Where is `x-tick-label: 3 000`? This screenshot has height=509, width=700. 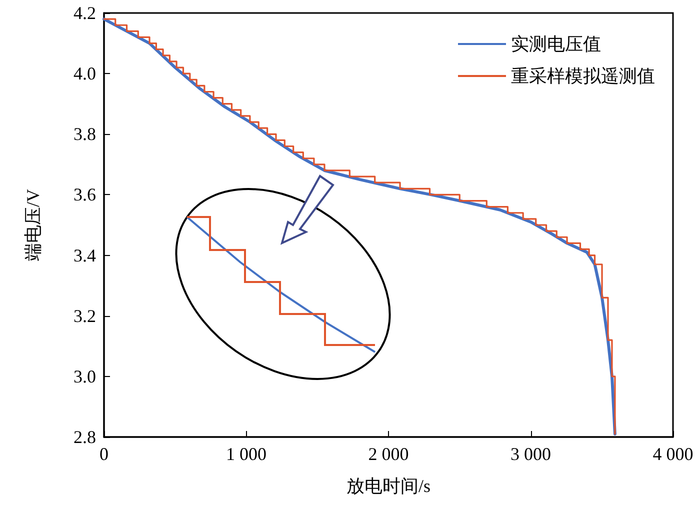
x-tick-label: 3 000 is located at coordinates (530, 454).